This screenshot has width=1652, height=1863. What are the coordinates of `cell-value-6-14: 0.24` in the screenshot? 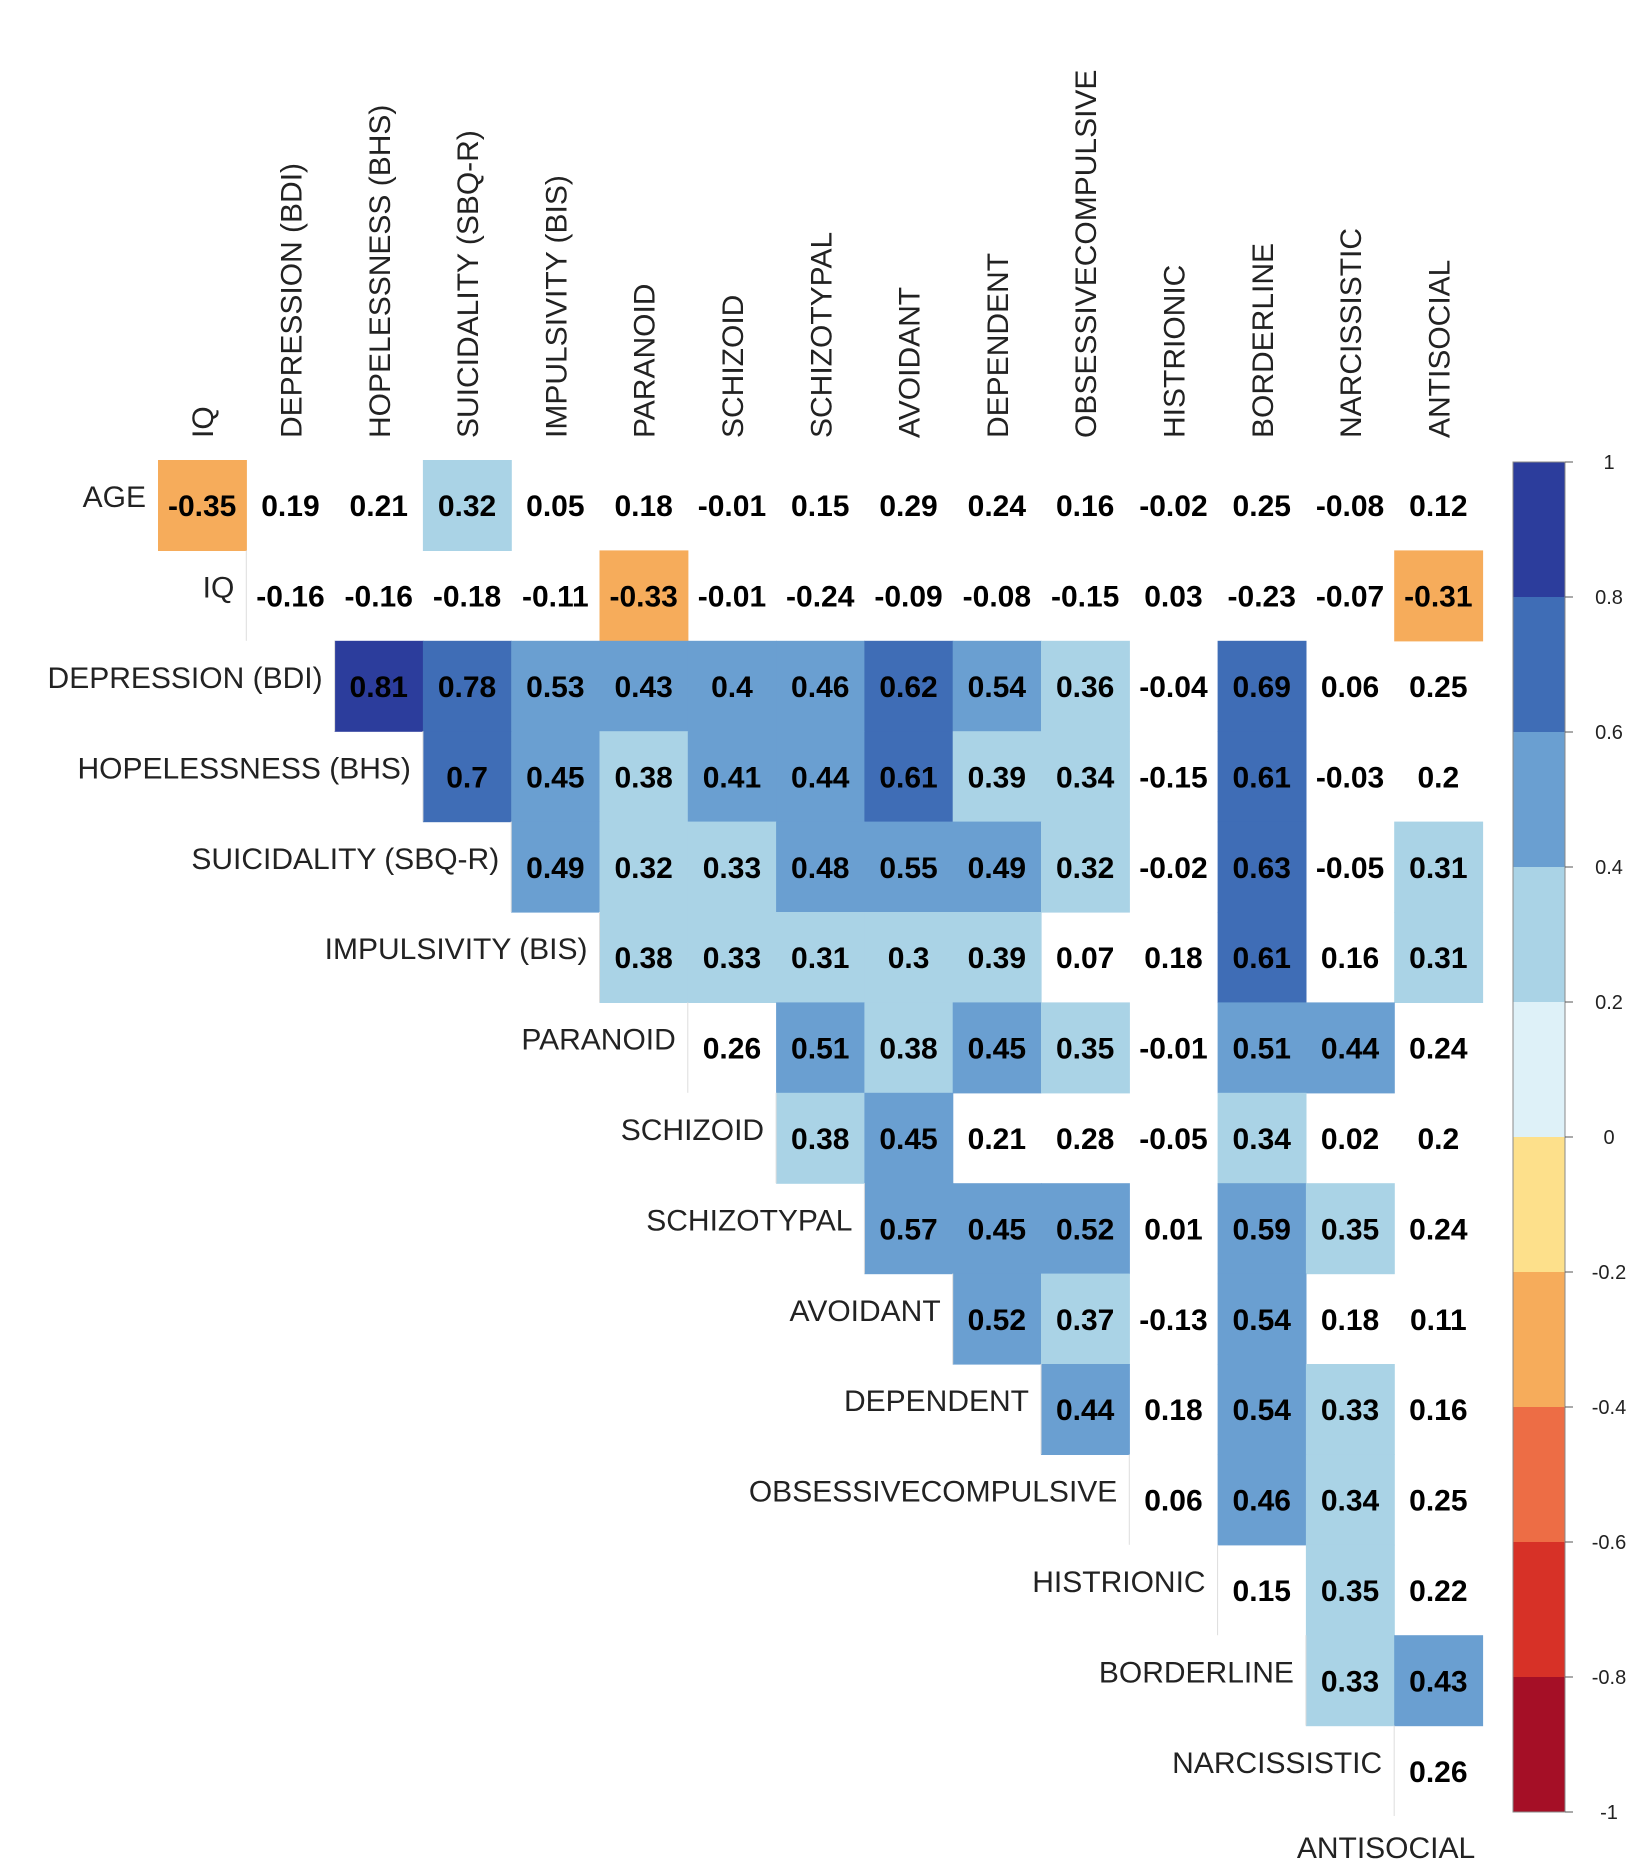 It's located at (1438, 1049).